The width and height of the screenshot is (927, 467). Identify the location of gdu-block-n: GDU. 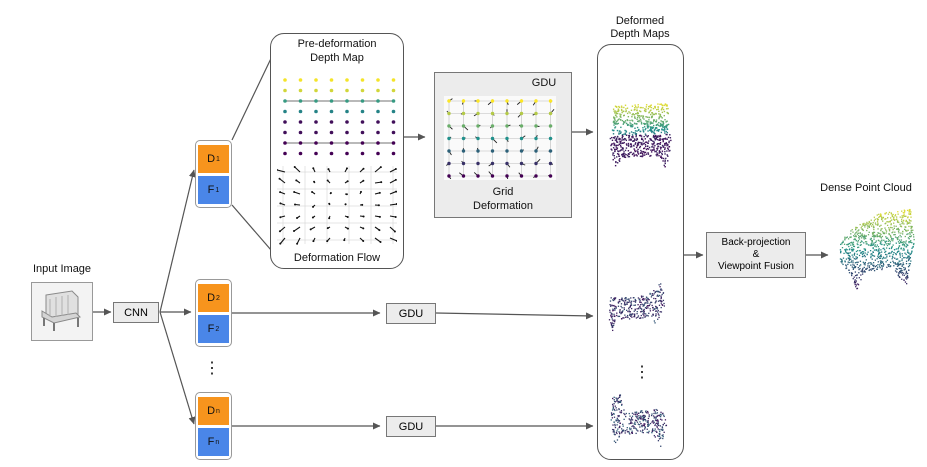
(411, 426).